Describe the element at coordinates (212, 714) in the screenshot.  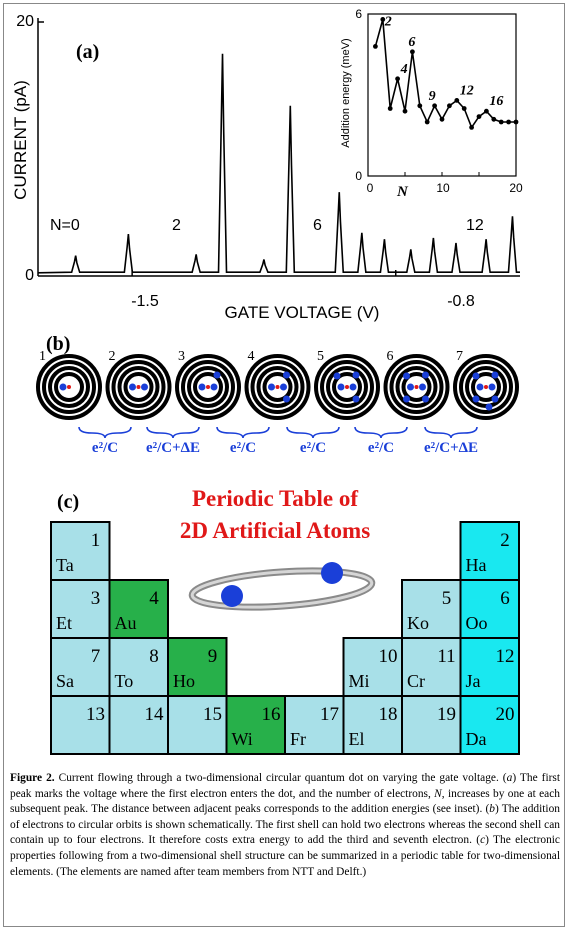
I see `element-number: 15` at that location.